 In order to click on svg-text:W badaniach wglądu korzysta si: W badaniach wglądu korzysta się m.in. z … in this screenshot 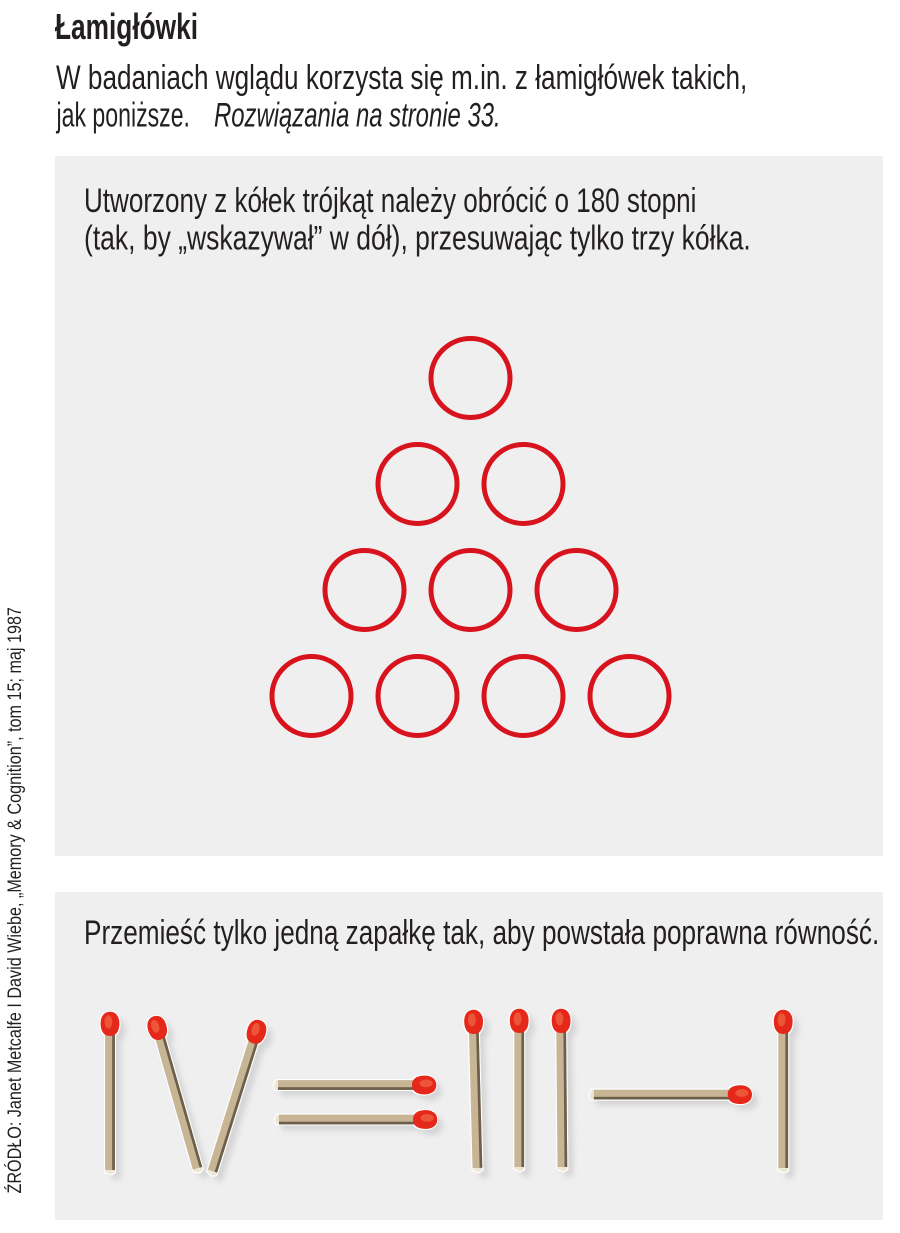, I will do `click(401, 78)`.